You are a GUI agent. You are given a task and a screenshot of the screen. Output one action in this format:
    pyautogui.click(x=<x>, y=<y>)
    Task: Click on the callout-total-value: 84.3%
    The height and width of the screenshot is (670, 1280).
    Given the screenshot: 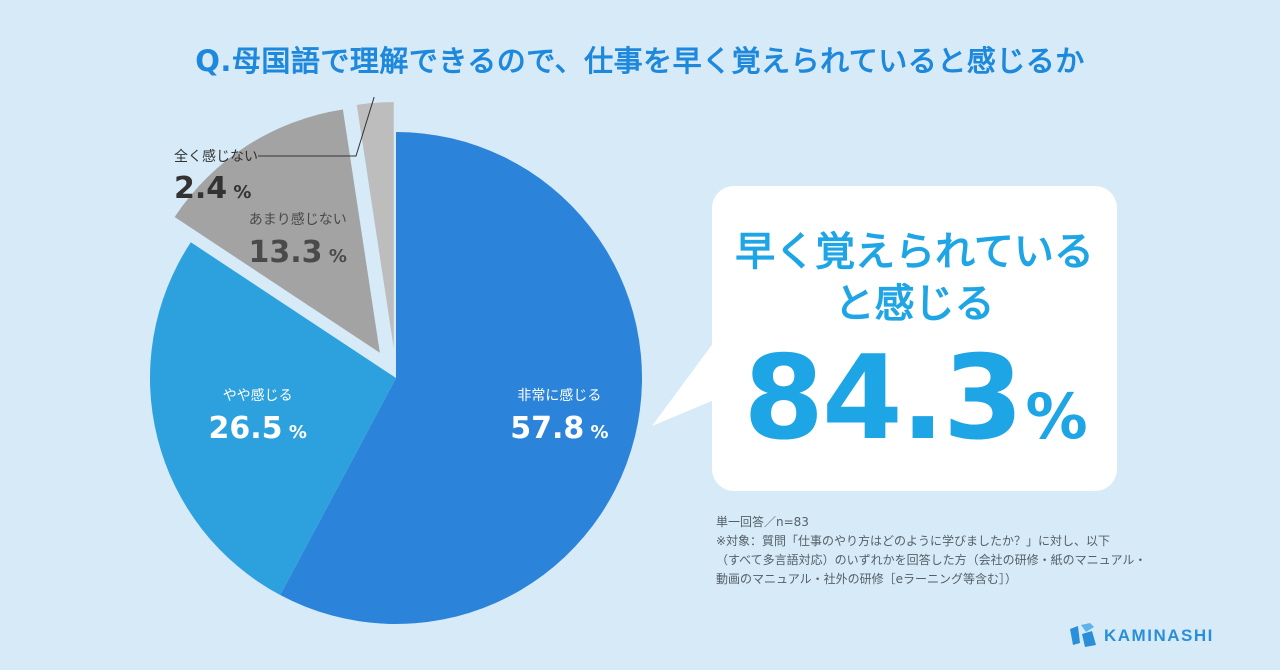 What is the action you would take?
    pyautogui.click(x=914, y=408)
    